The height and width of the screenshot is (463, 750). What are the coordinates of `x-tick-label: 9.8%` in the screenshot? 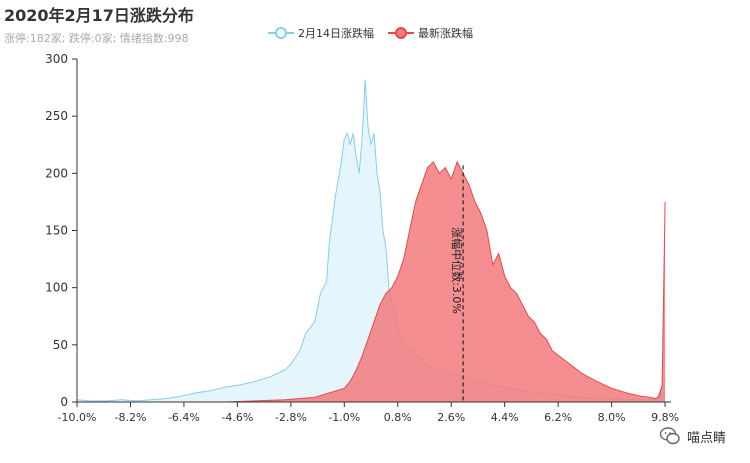 It's located at (665, 417).